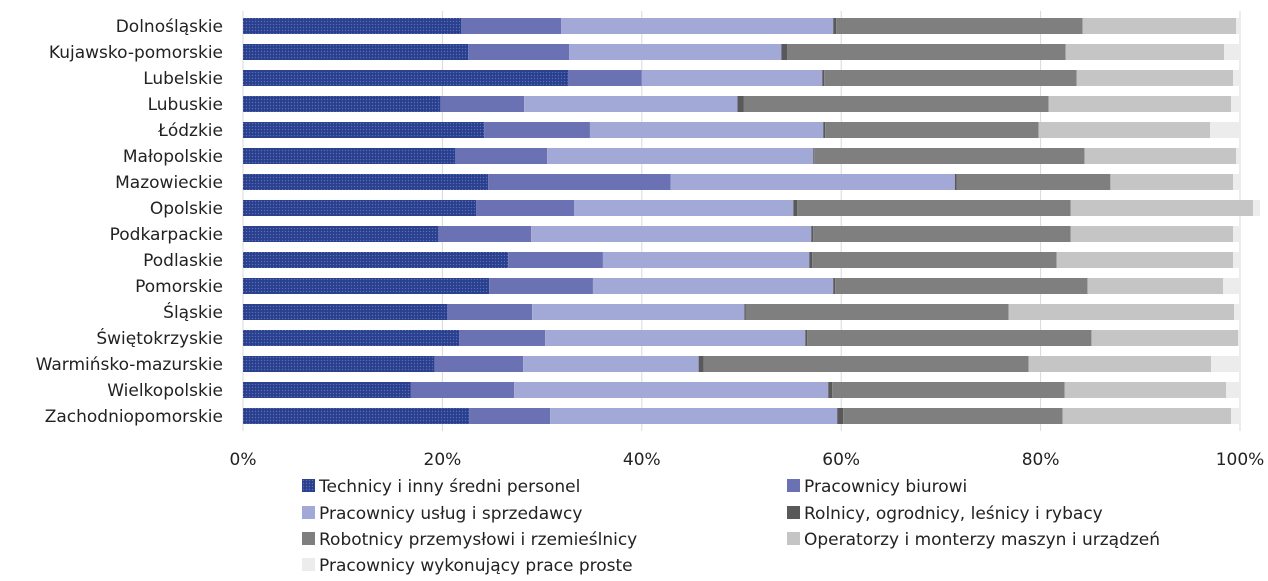  Describe the element at coordinates (179, 287) in the screenshot. I see `category-label: Pomorskie` at that location.